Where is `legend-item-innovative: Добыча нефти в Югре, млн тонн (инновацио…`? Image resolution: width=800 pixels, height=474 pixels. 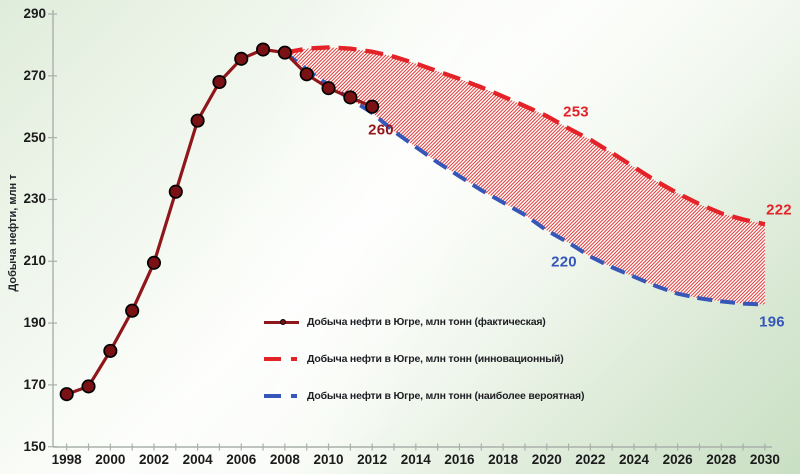
legend-item-innovative: Добыча нефти в Югре, млн тонн (инновацио… is located at coordinates (424, 359).